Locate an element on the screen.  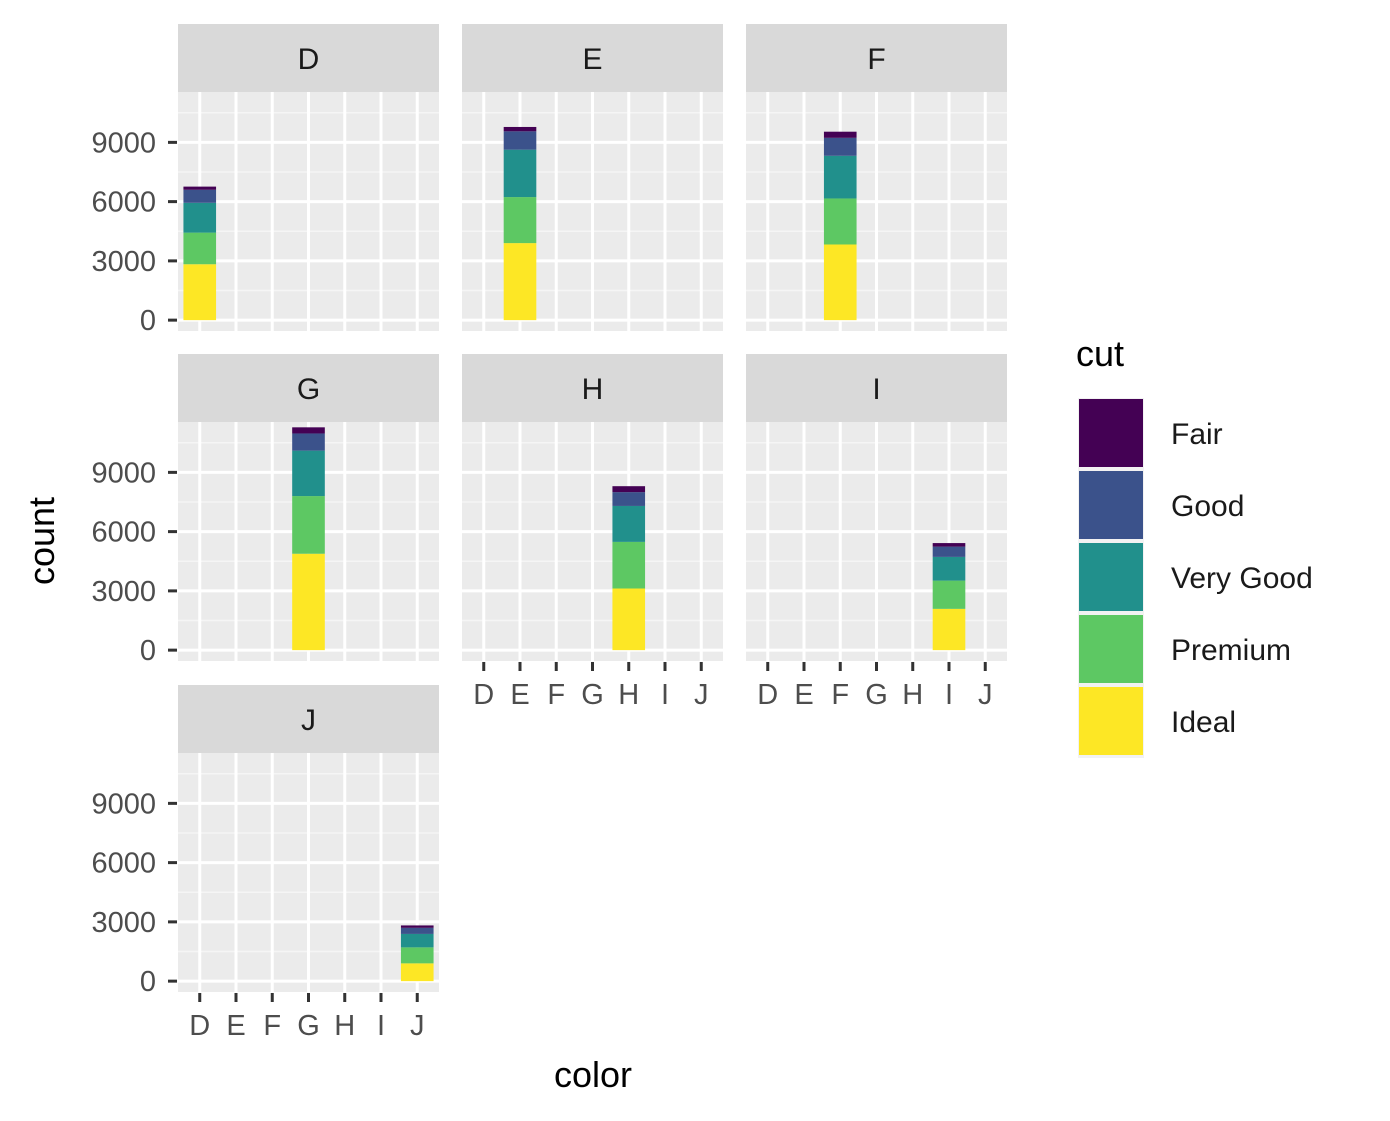
facet-panel-J: J is located at coordinates (308, 838).